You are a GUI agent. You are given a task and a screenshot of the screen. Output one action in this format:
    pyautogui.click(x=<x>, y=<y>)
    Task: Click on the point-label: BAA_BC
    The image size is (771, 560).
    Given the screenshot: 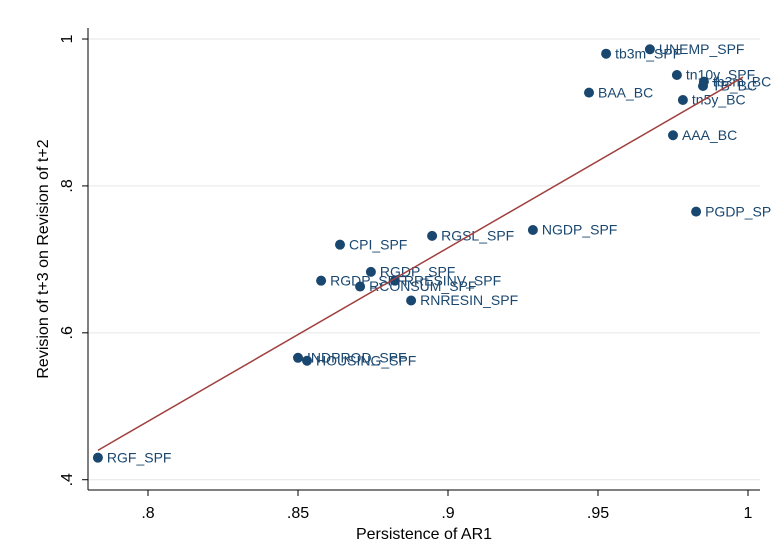 What is the action you would take?
    pyautogui.click(x=625, y=92)
    